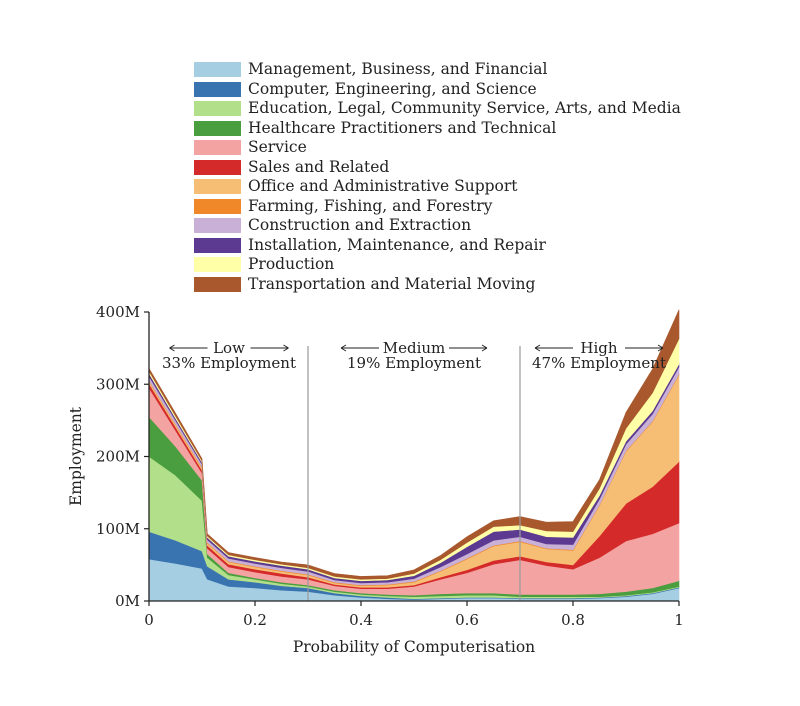 The width and height of the screenshot is (800, 706). I want to click on legend-label: Production, so click(291, 264).